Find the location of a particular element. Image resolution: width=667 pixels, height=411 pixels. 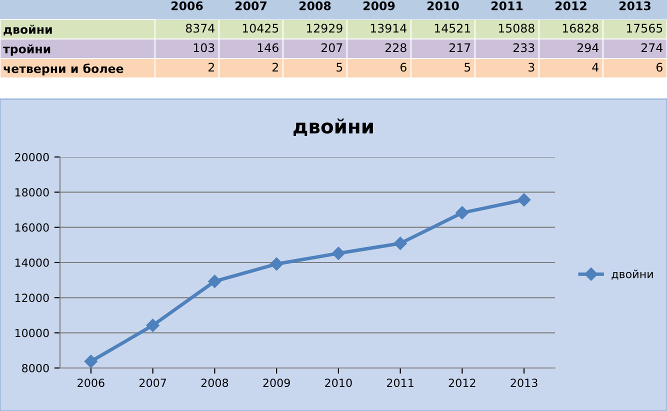

data-label: 17565 is located at coordinates (644, 28).